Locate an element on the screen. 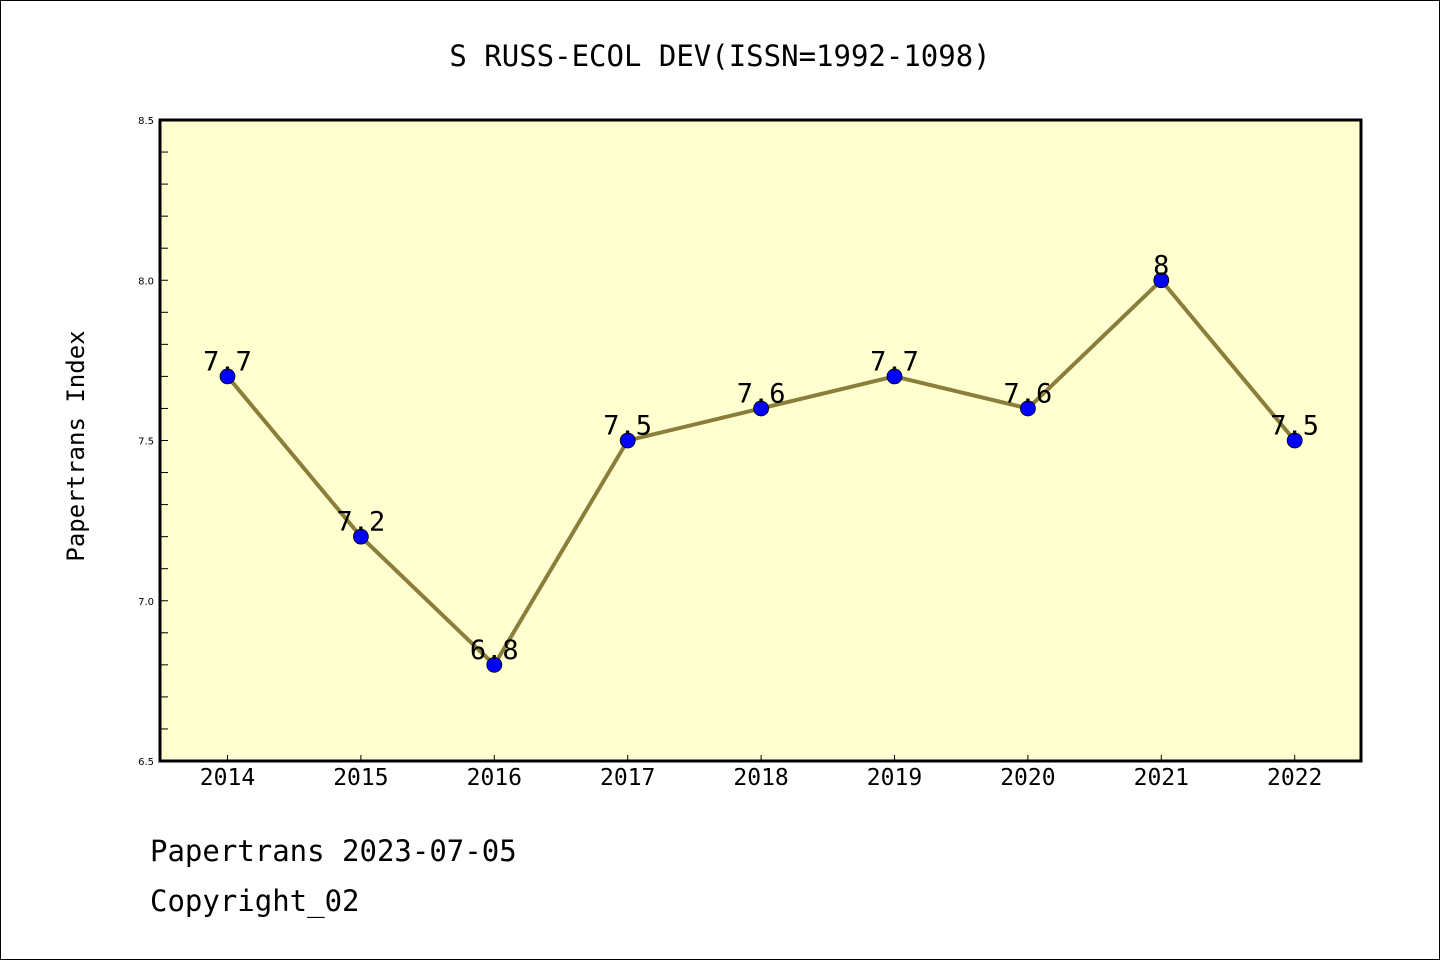  y-tick-label: 8.5 is located at coordinates (146, 121).